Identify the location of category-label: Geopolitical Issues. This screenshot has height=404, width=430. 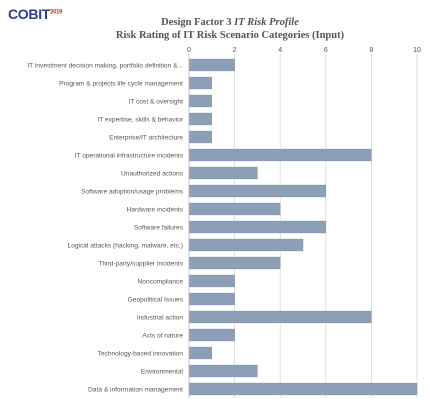
(156, 299).